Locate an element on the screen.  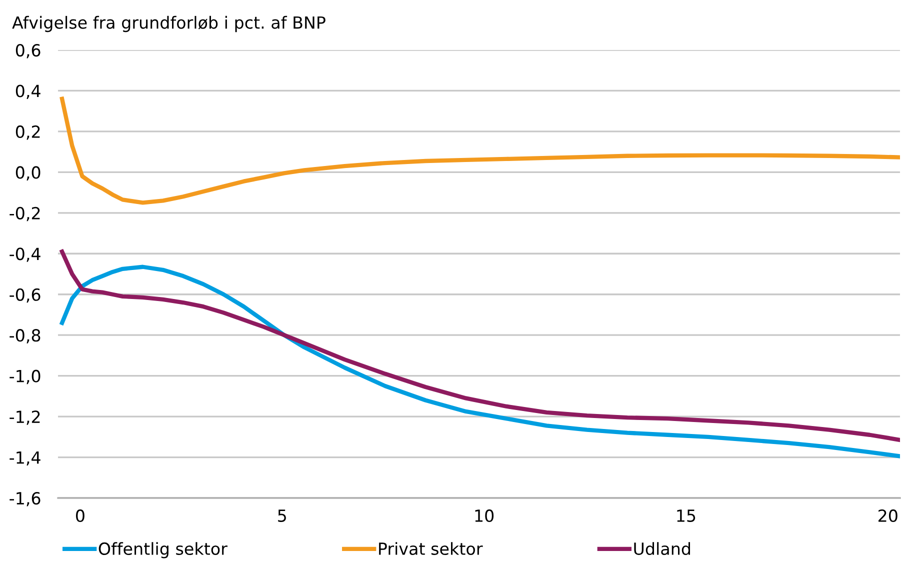
y-tick-label: 0,4 is located at coordinates (28, 91).